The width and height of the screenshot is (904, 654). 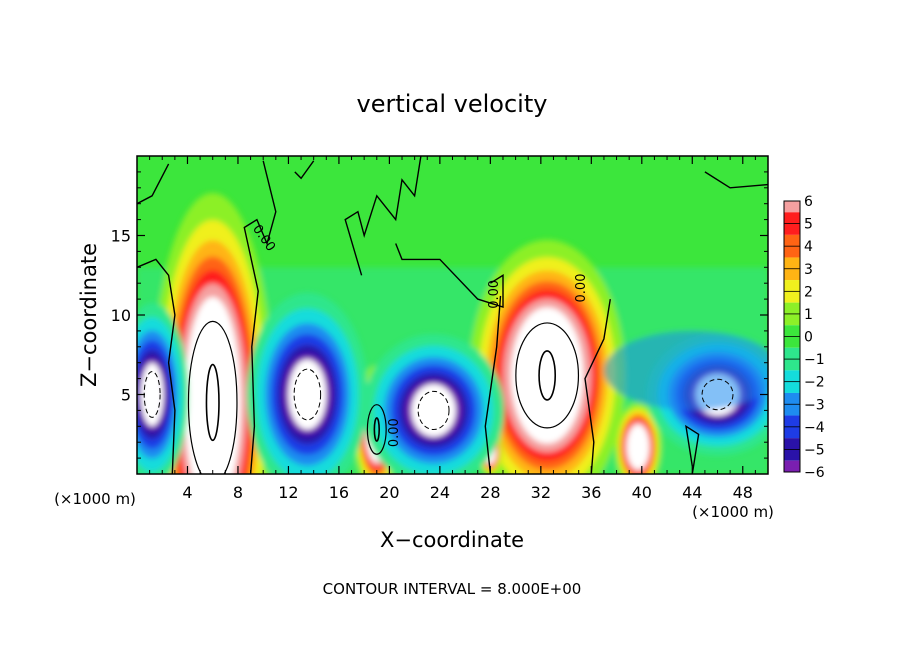 What do you see at coordinates (440, 492) in the screenshot?
I see `x-tick-label: 24` at bounding box center [440, 492].